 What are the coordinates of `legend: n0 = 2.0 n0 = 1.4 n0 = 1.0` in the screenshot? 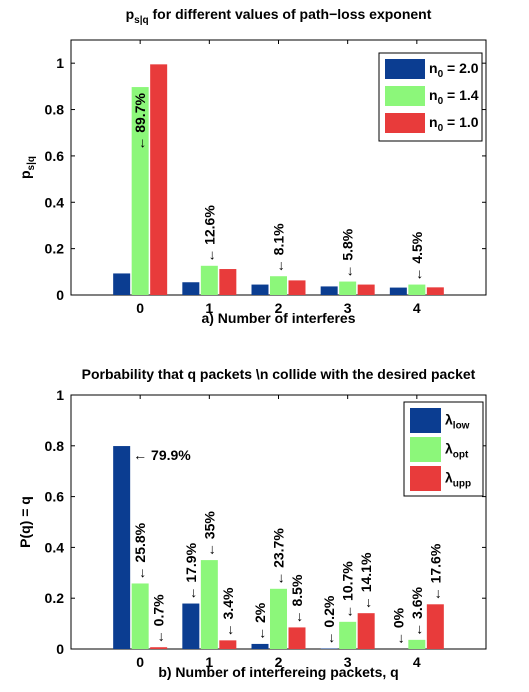 It's located at (430, 97).